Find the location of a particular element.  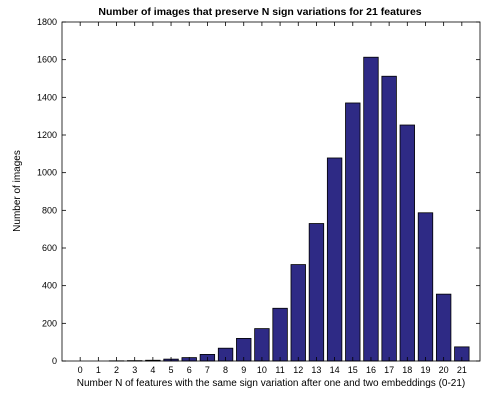

x-tick-label: 8 is located at coordinates (225, 370).